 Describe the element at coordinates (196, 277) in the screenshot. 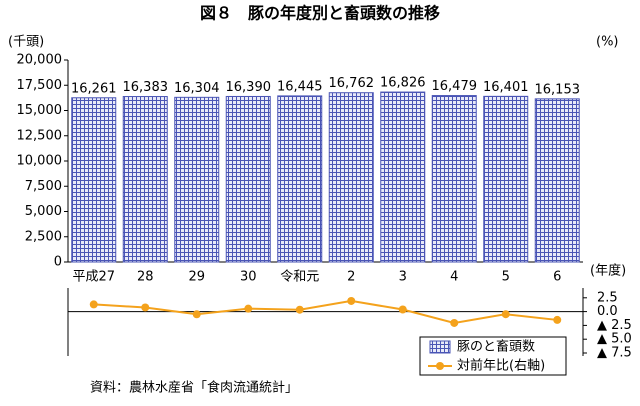

I see `x-tick-label: 29` at that location.